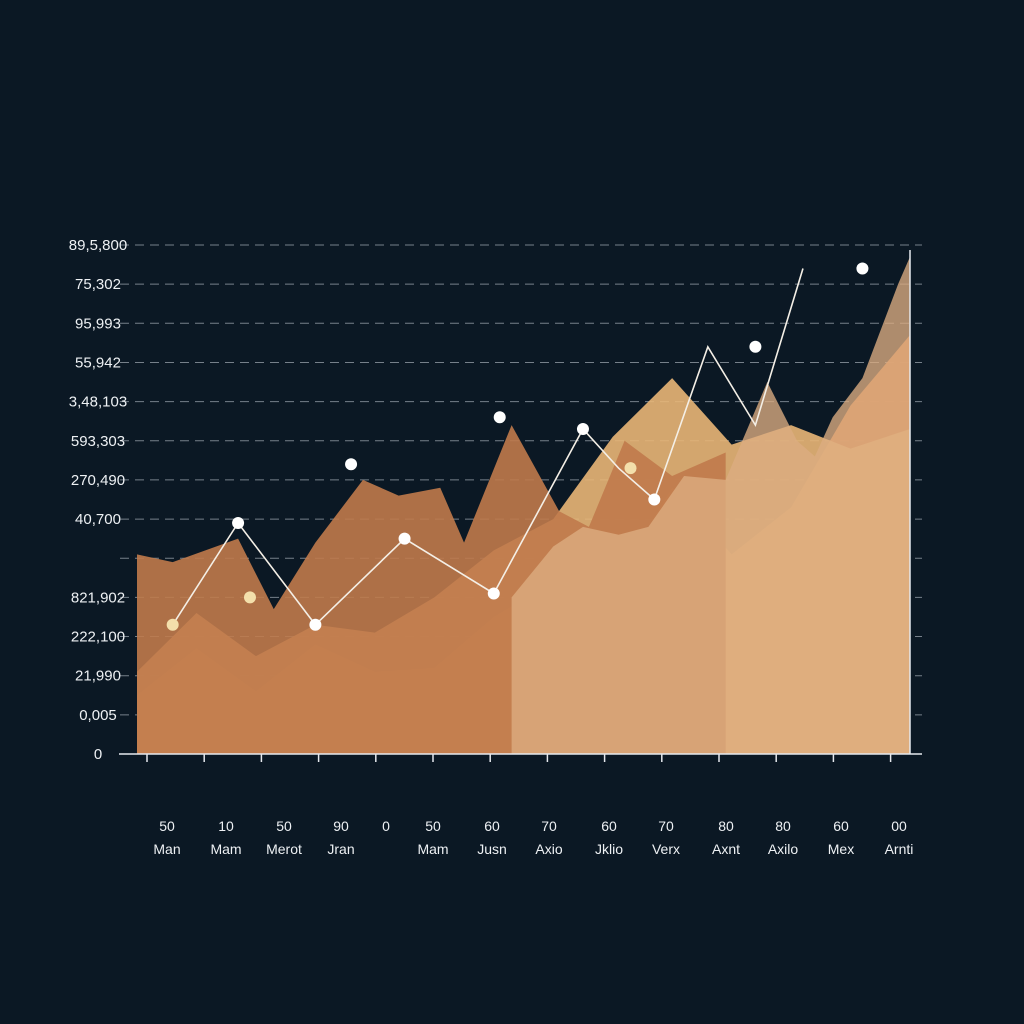 This screenshot has width=1024, height=1024. What do you see at coordinates (98, 676) in the screenshot?
I see `y-tick-label: 21,990` at bounding box center [98, 676].